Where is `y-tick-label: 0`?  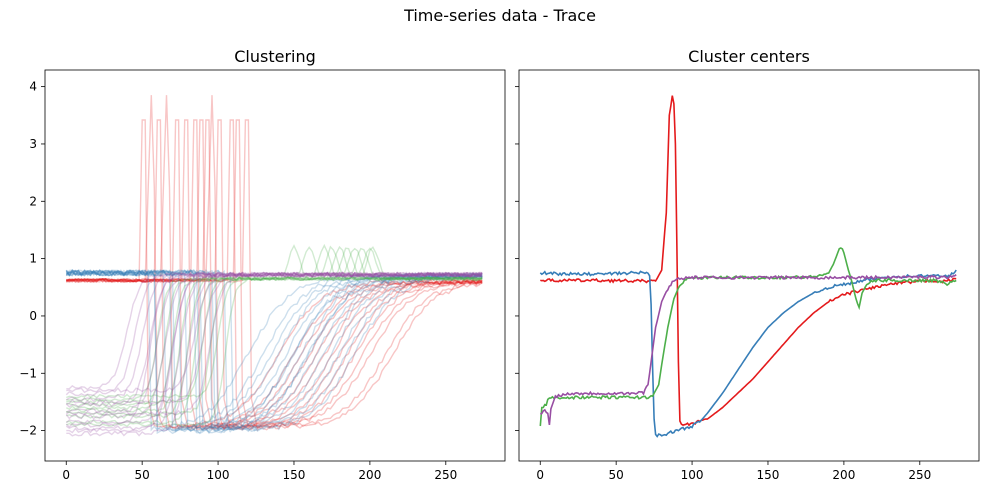 y-tick-label: 0 is located at coordinates (33, 316).